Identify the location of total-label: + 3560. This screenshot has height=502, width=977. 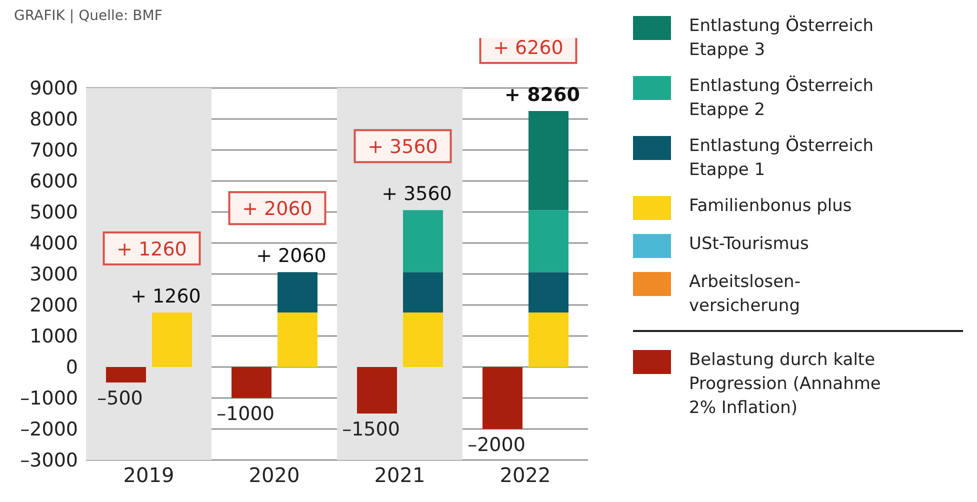
(403, 147).